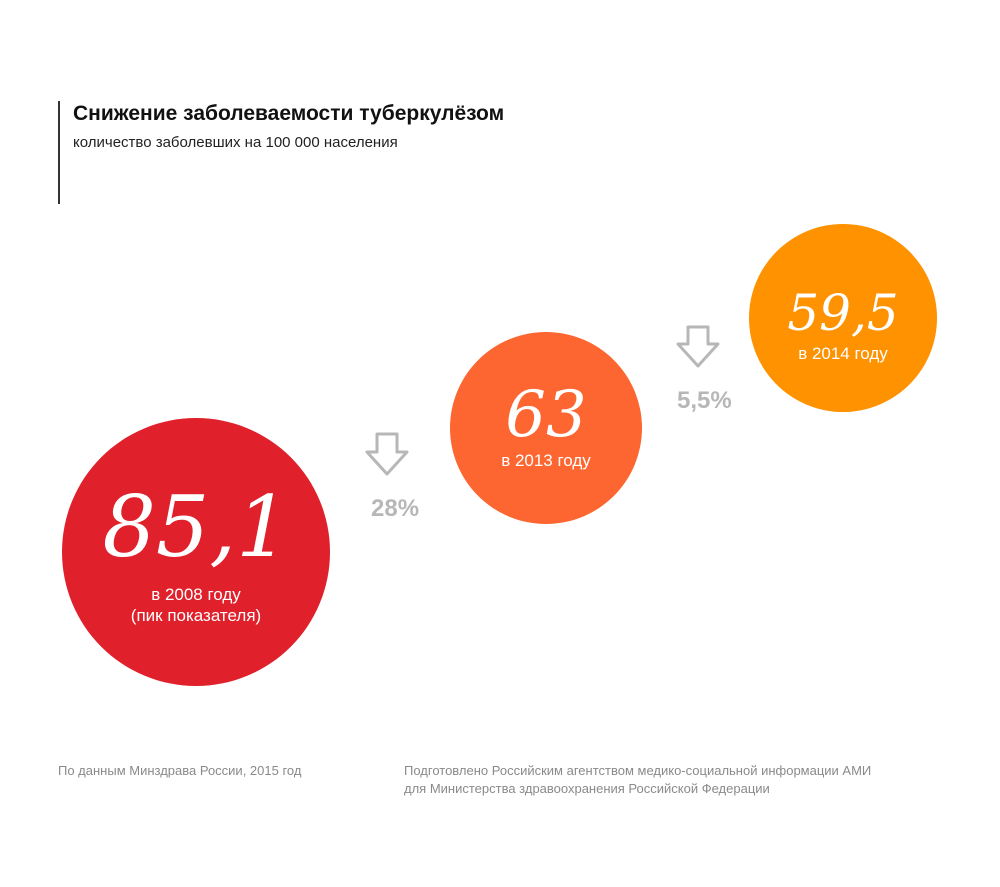  I want to click on caption-2008-line1: в 2008 году, so click(196, 594).